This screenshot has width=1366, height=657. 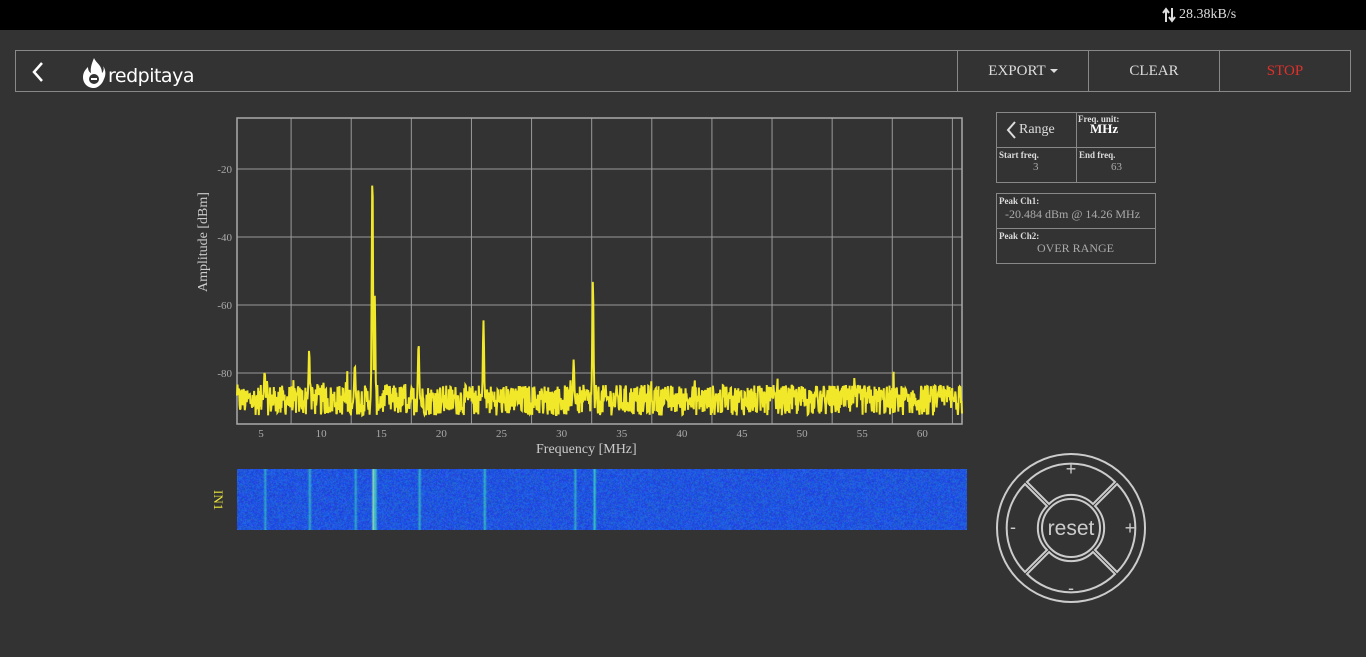 I want to click on peak-ch2: Peak Ch2: OVER RANGE, so click(x=1076, y=246).